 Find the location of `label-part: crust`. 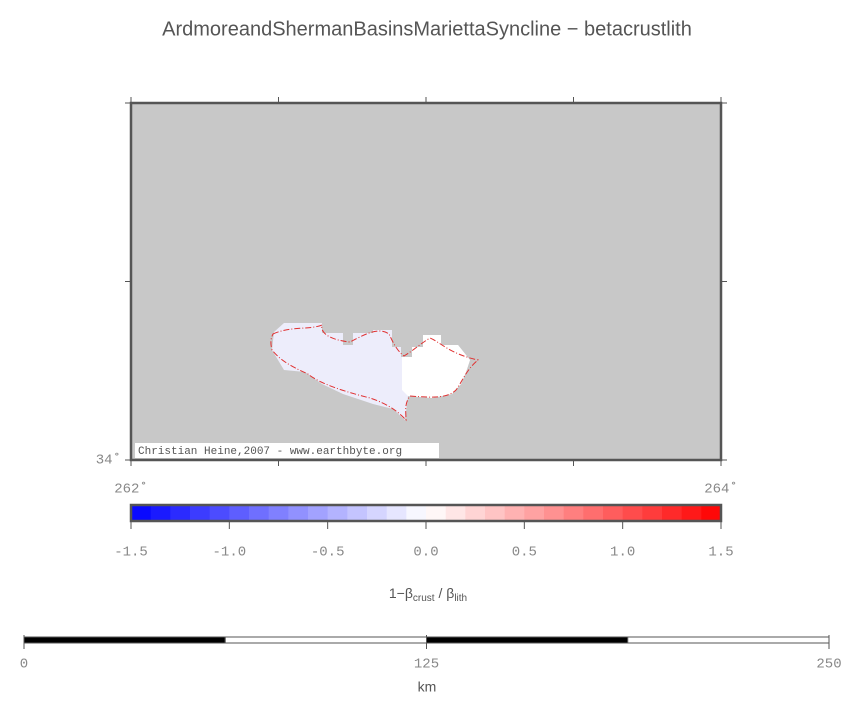

label-part: crust is located at coordinates (424, 598).